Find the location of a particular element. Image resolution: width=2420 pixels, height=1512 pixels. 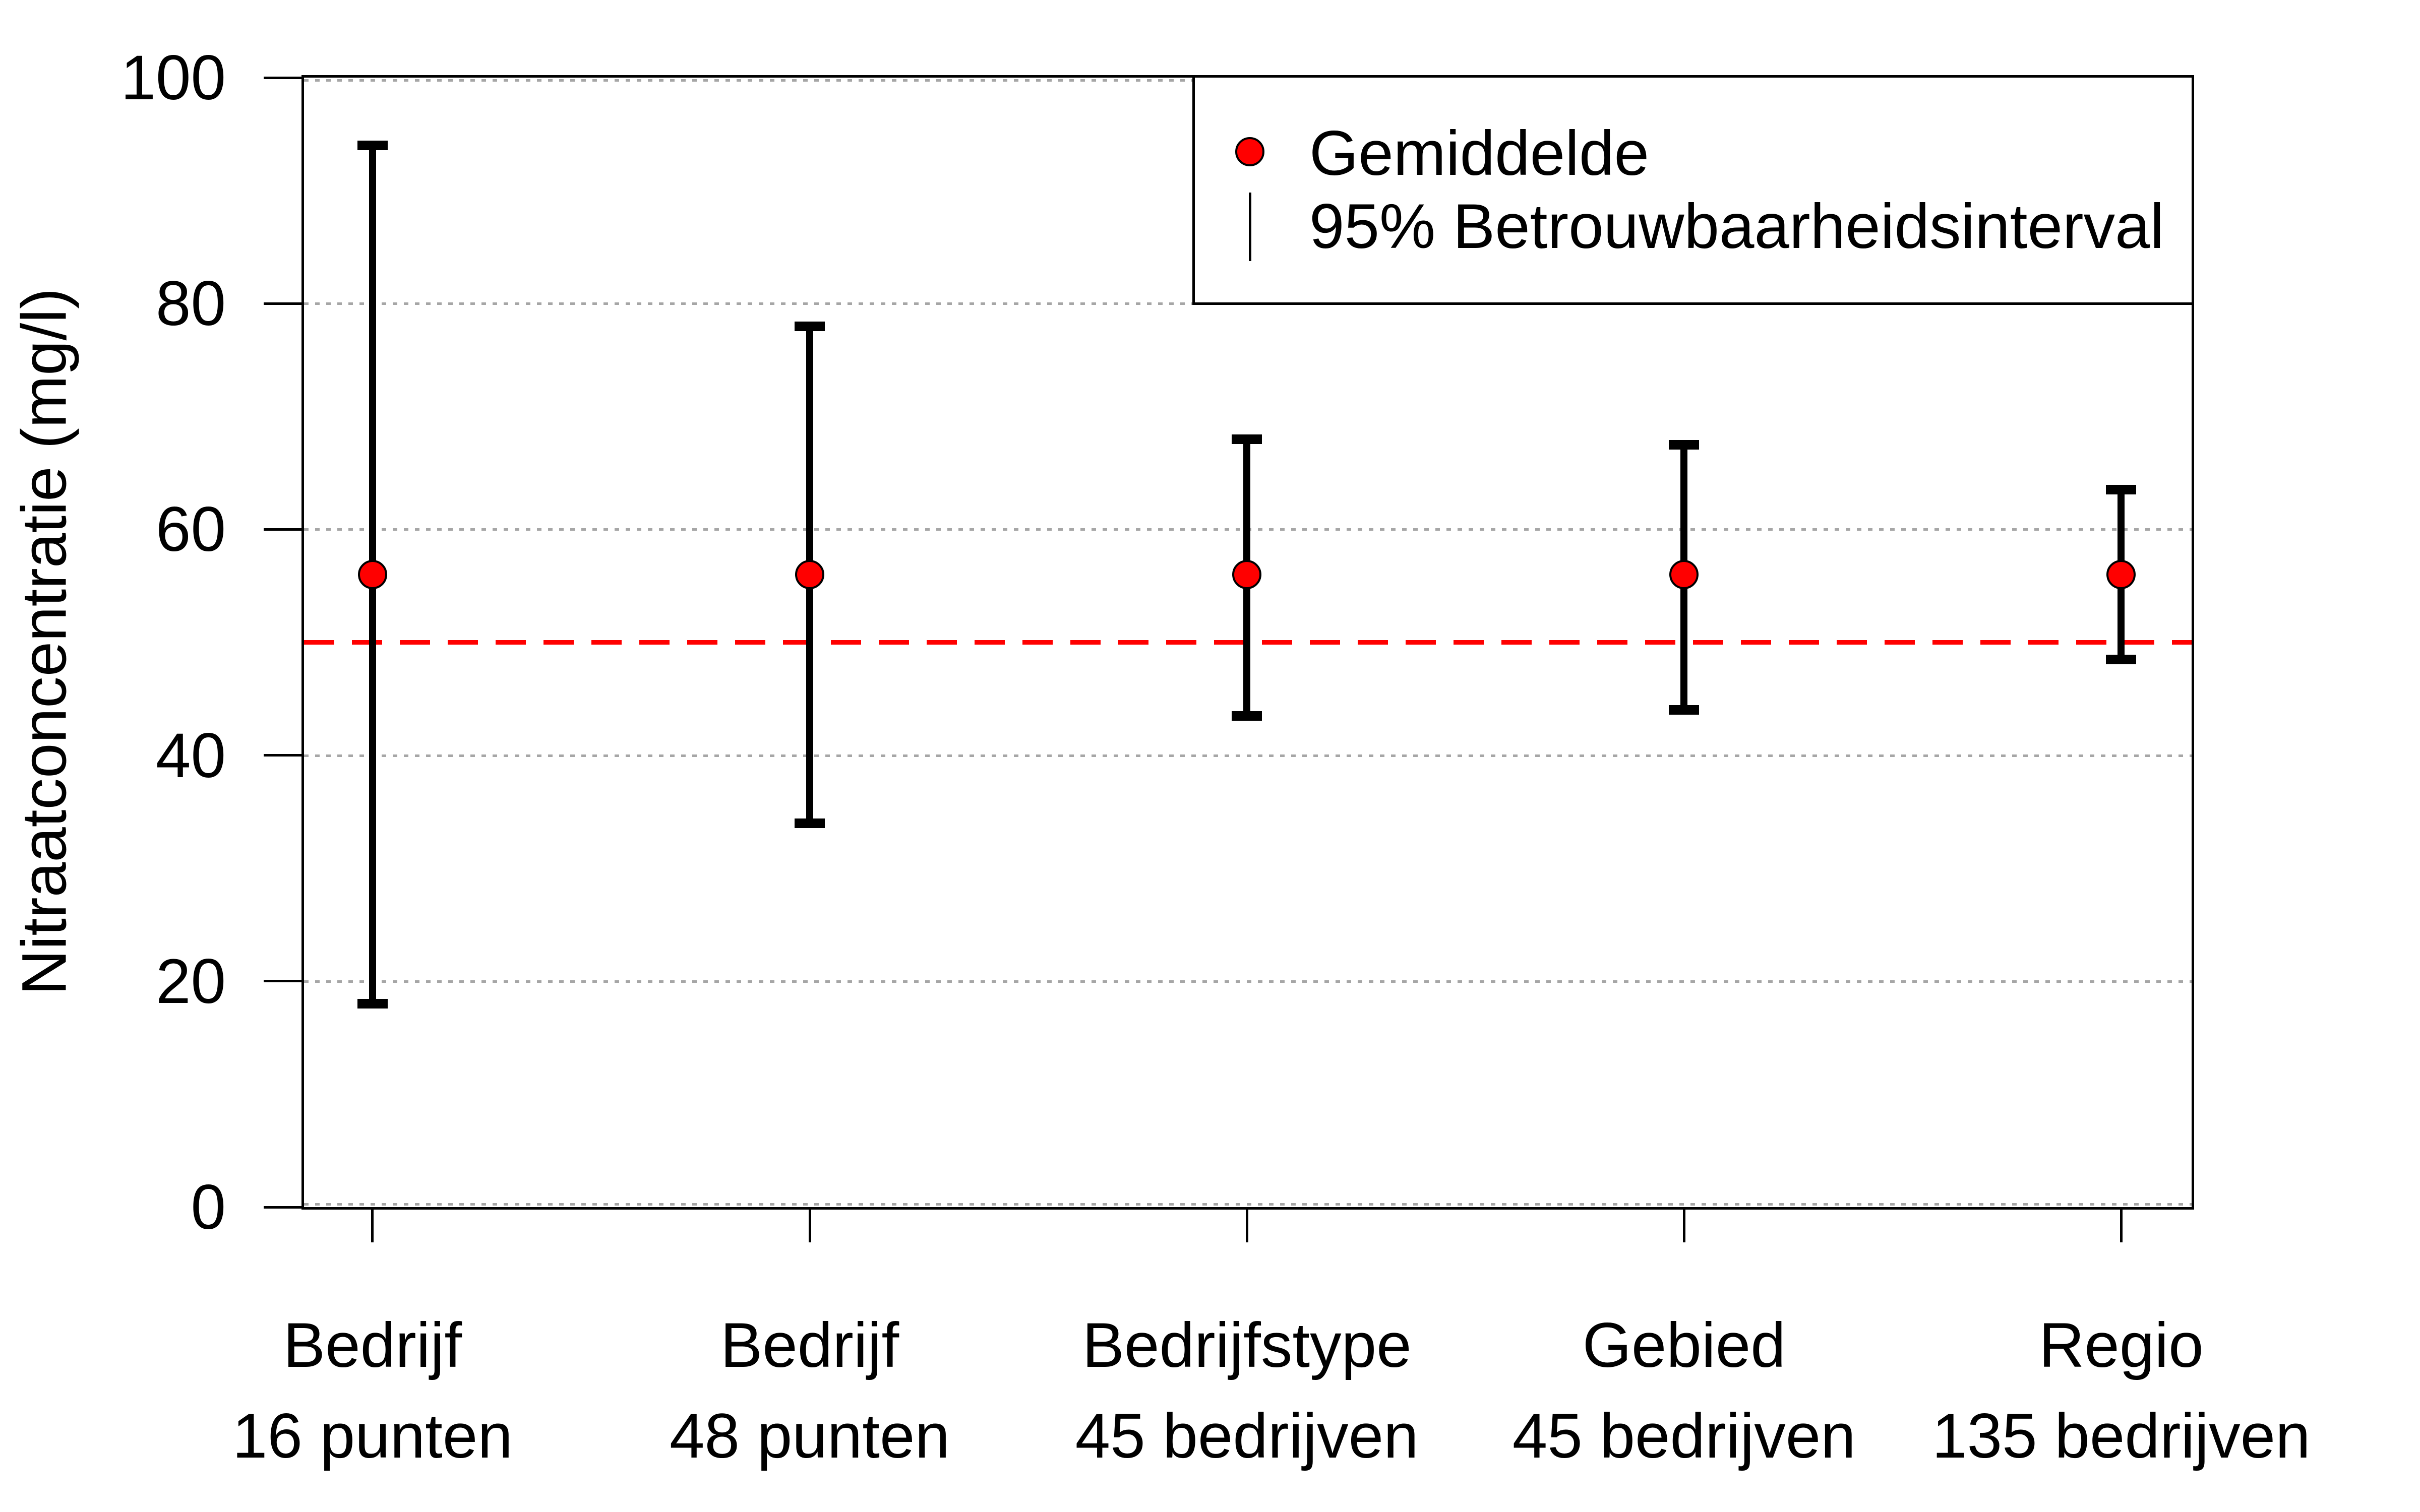

y-axis-title: Nitraatconcentratie (mg/l) is located at coordinates (44, 641).